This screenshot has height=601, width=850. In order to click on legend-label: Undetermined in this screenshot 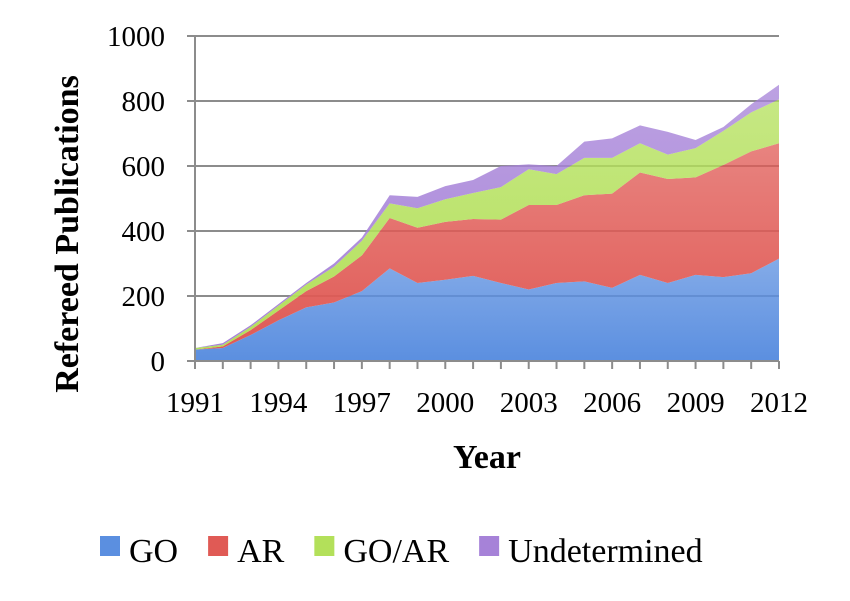, I will do `click(605, 551)`.